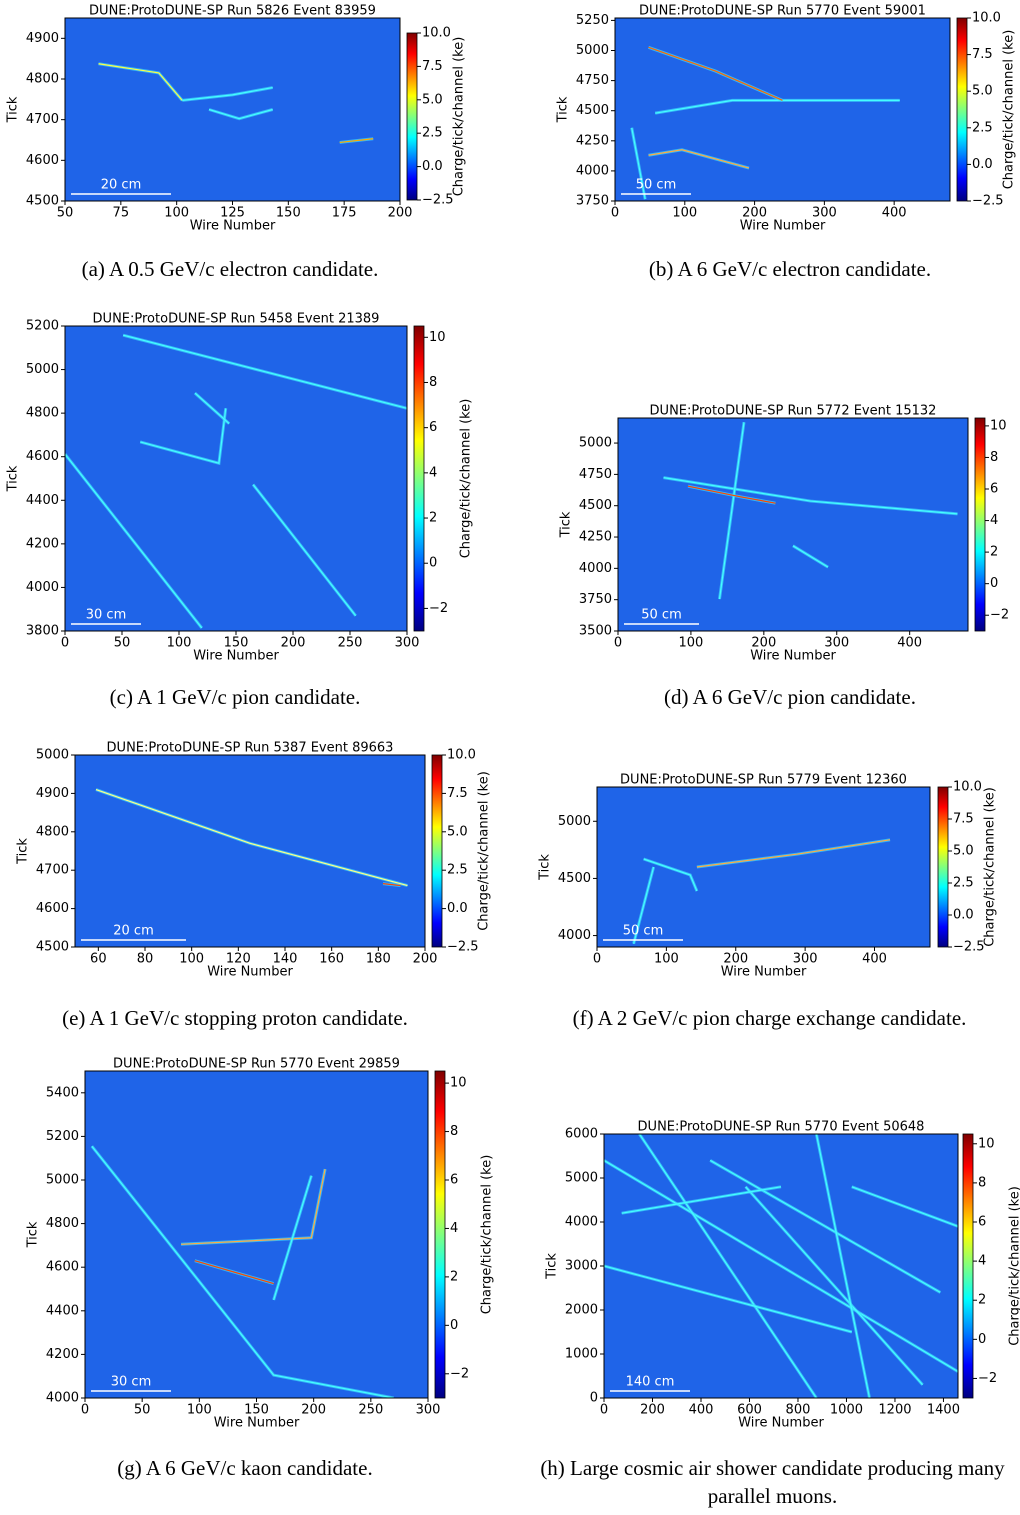 The height and width of the screenshot is (1515, 1020). What do you see at coordinates (894, 1410) in the screenshot?
I see `x-tick-label: 1200` at bounding box center [894, 1410].